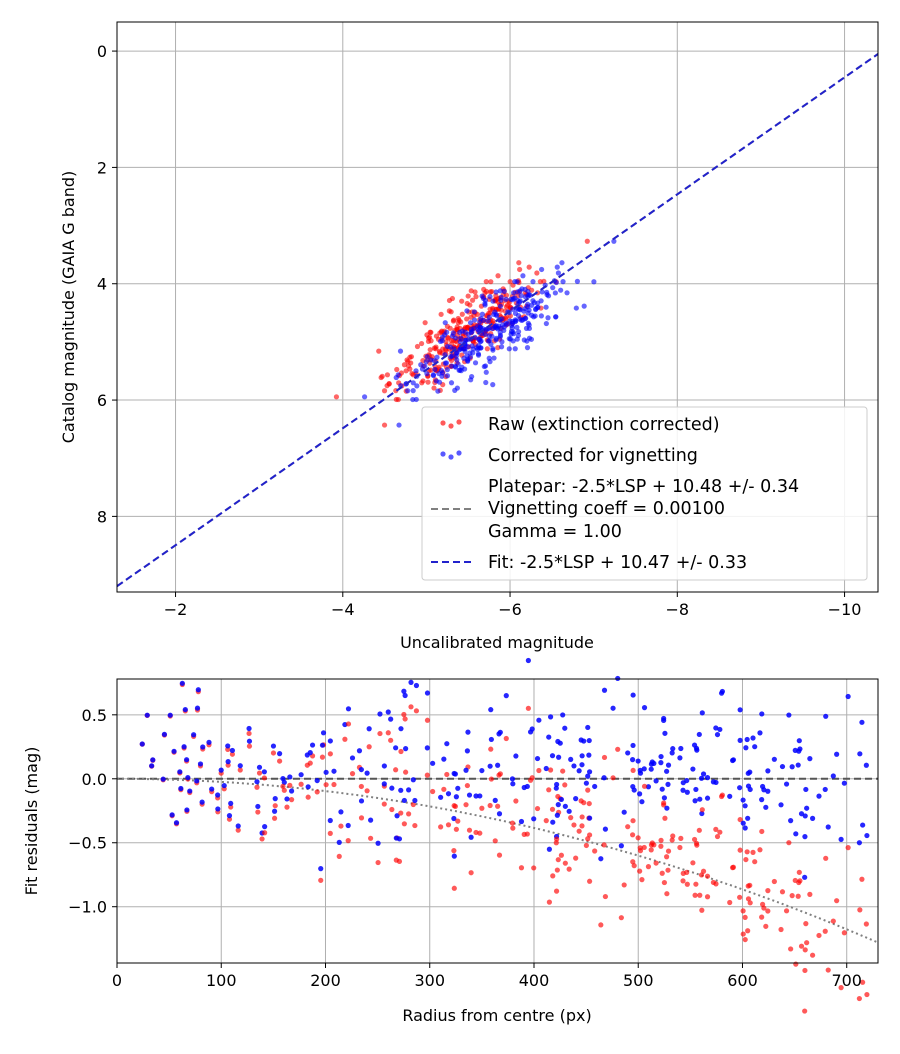  I want to click on vignetting-curve, so click(498, 860).